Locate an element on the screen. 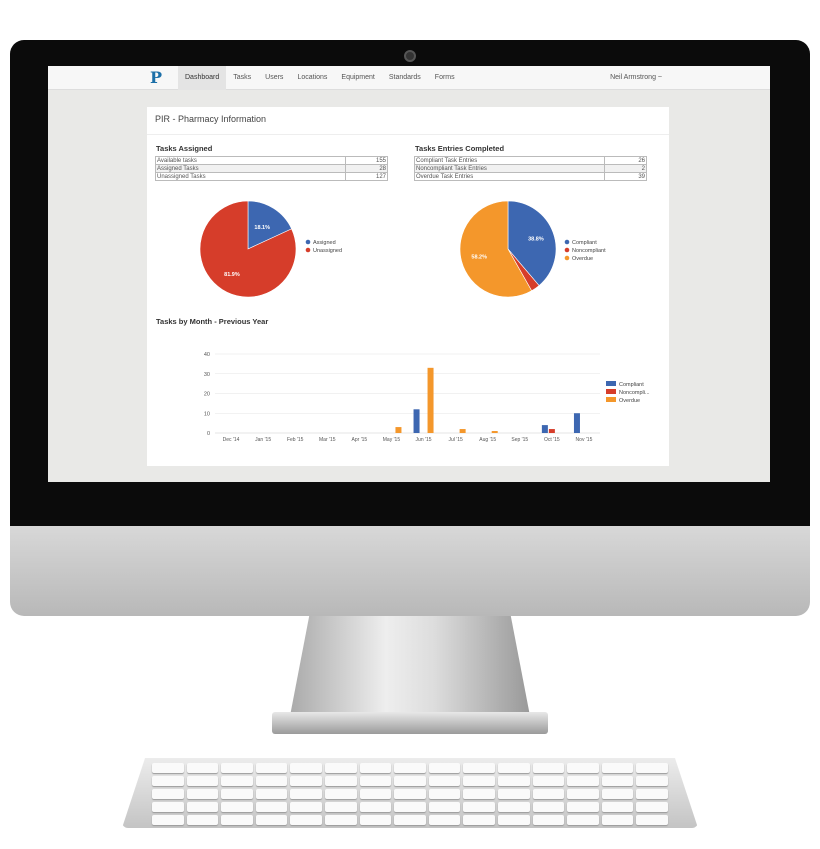  legend-label: Assigned is located at coordinates (324, 243).